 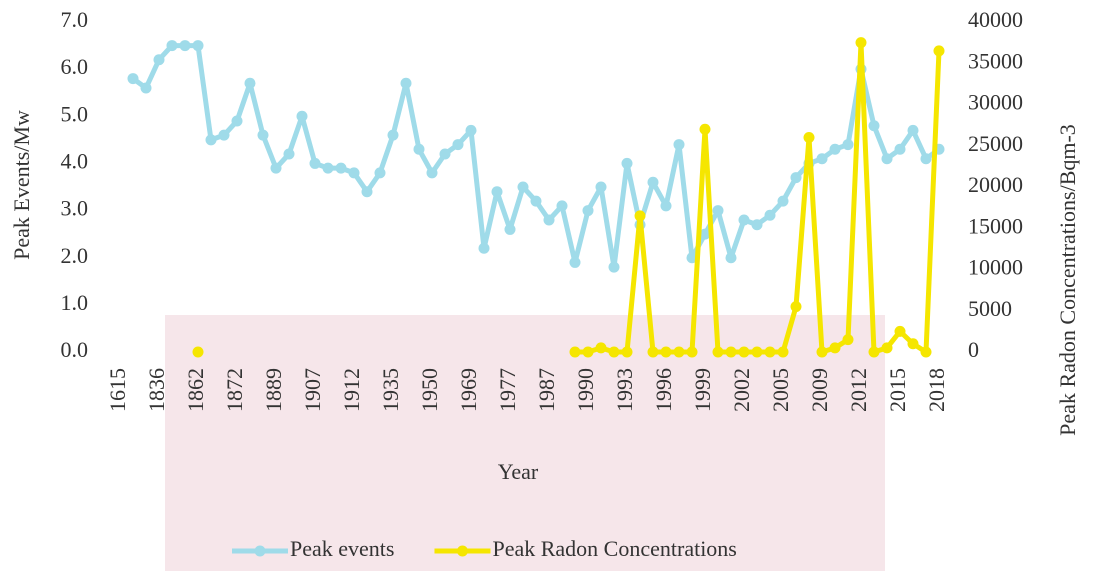 What do you see at coordinates (614, 548) in the screenshot?
I see `legend-label: Peak Radon Concentrations` at bounding box center [614, 548].